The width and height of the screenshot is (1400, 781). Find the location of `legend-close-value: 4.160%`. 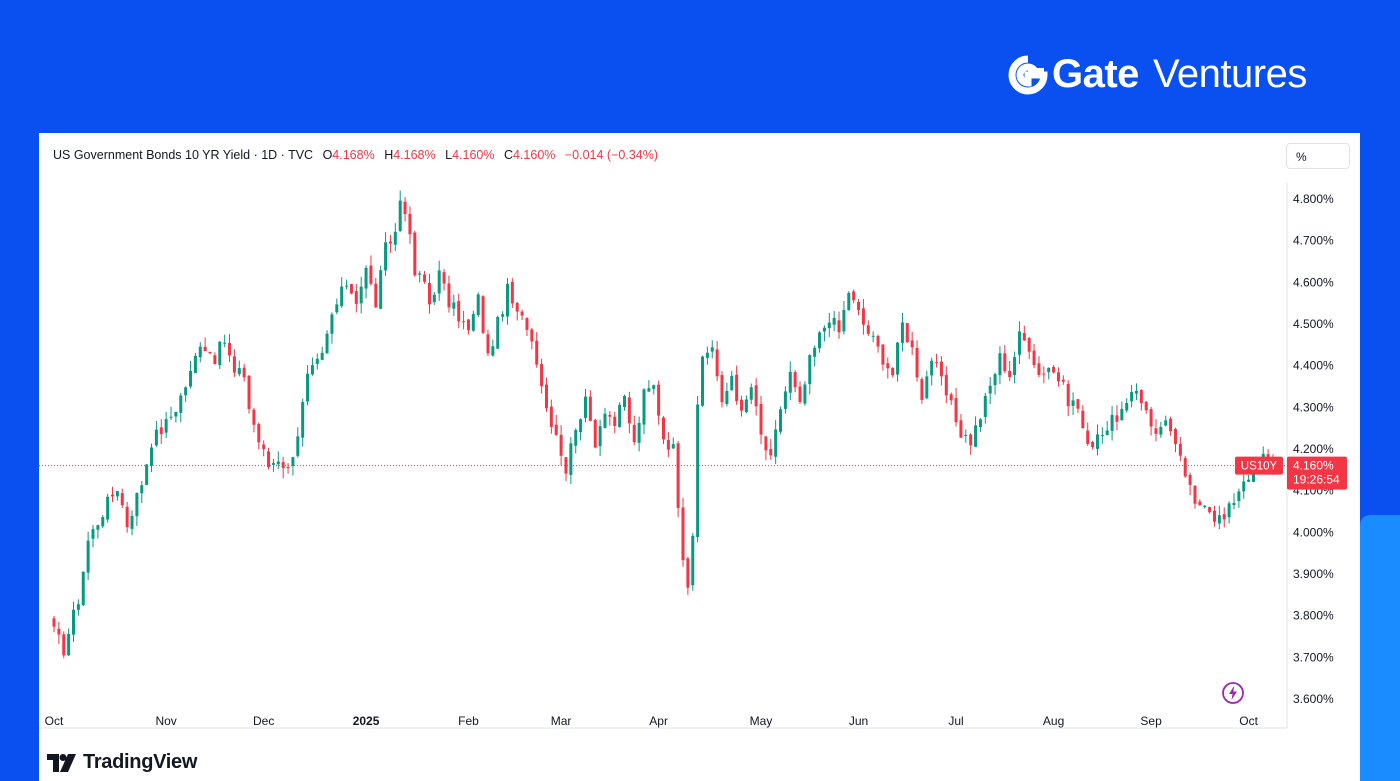

legend-close-value: 4.160% is located at coordinates (534, 155).